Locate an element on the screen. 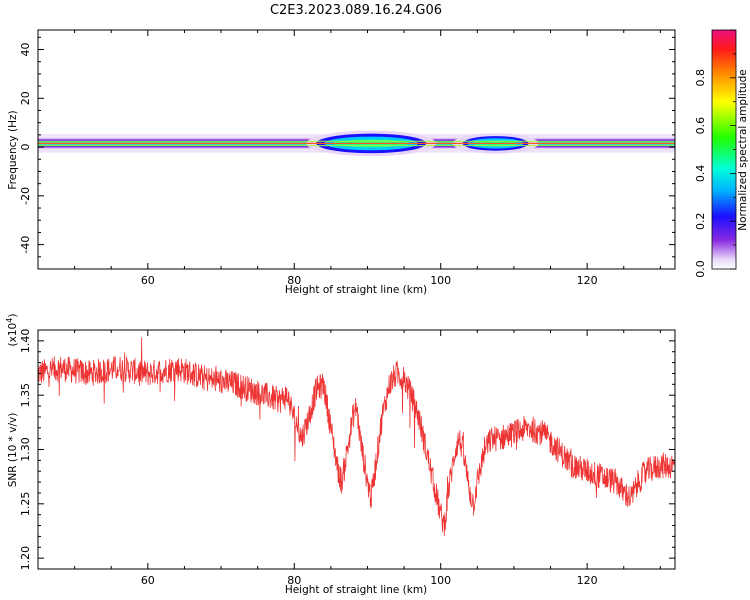  snr-x-tick-label: 80 is located at coordinates (294, 580).